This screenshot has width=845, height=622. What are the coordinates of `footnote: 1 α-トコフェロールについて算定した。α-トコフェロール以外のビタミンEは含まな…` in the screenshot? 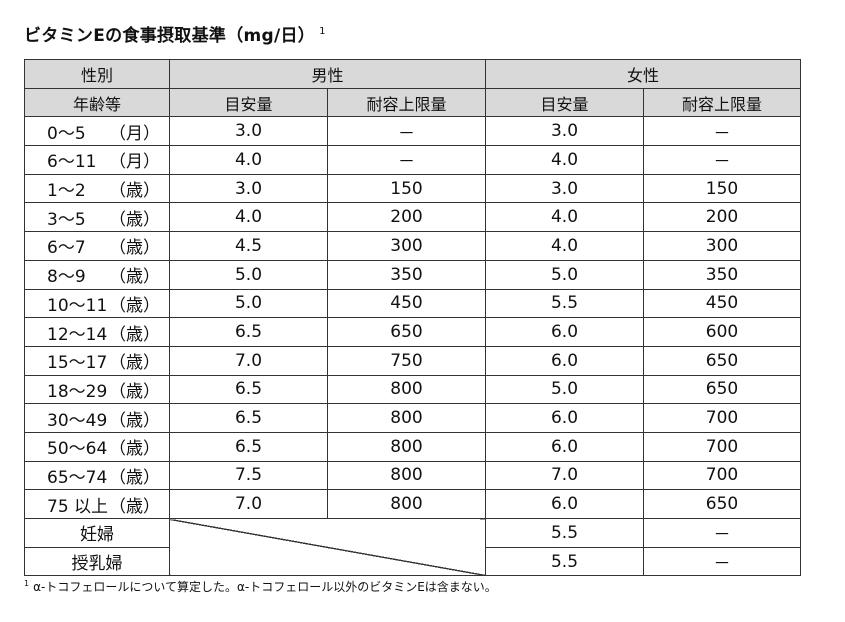 It's located at (260, 586).